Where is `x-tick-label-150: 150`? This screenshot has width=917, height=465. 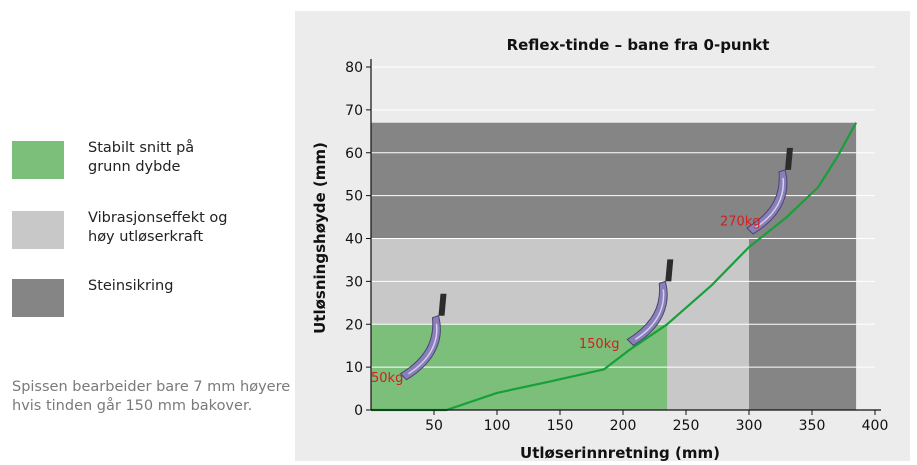
x-tick-label-150: 150 is located at coordinates (560, 426).